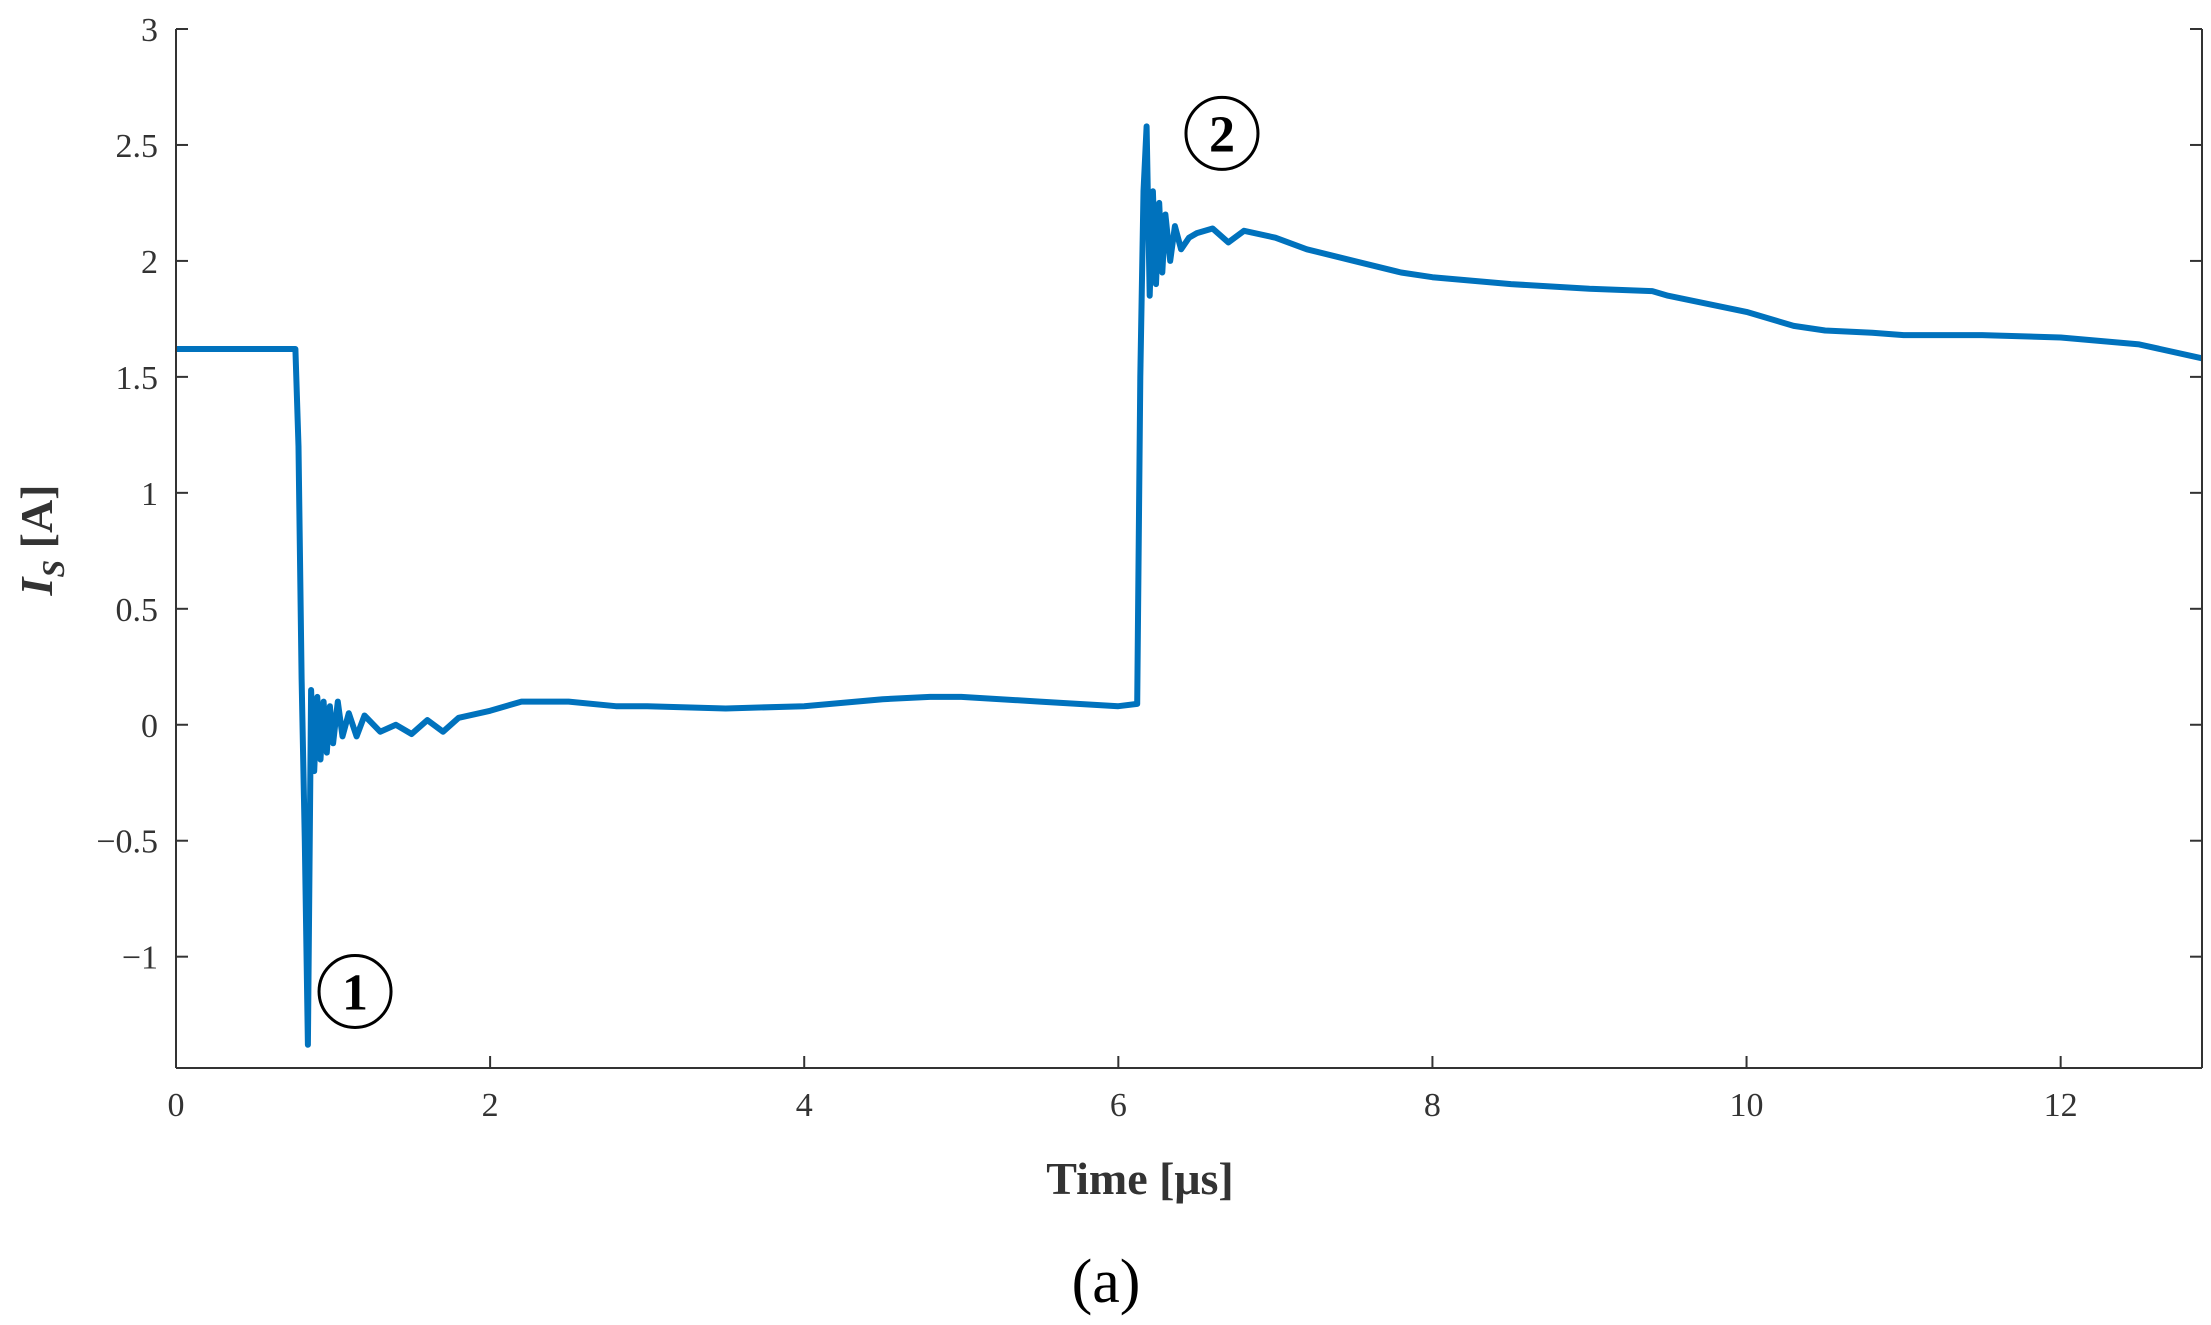 Image resolution: width=2211 pixels, height=1325 pixels. What do you see at coordinates (137, 610) in the screenshot?
I see `y-tick-label: 0.5` at bounding box center [137, 610].